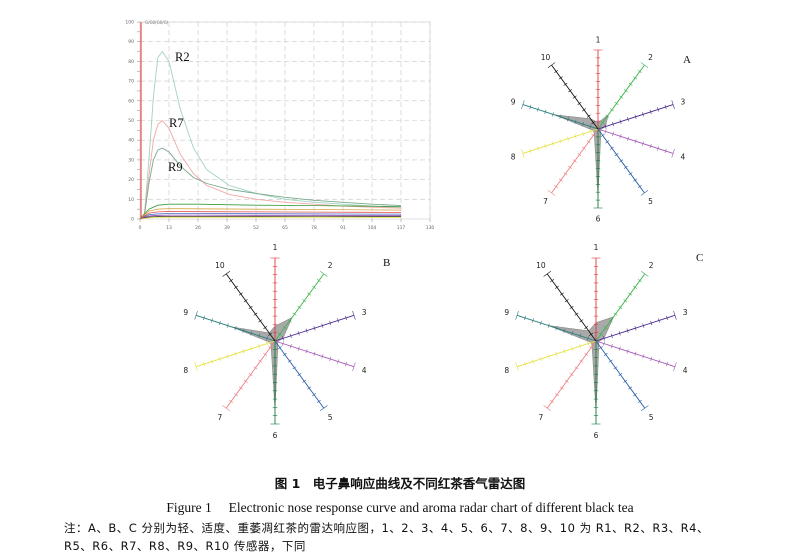 Image resolution: width=800 pixels, height=555 pixels. I want to click on x-tick-label: 130, so click(430, 228).